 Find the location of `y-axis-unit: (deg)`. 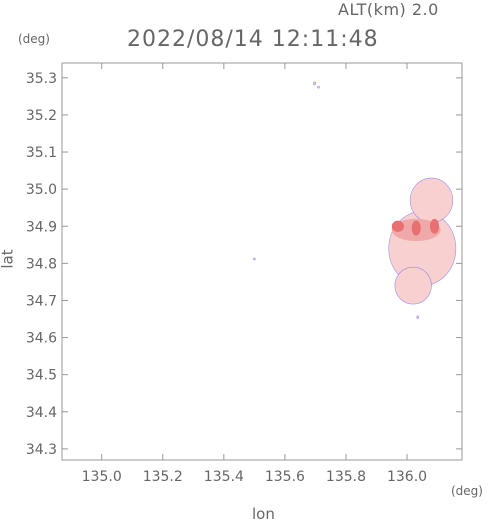

y-axis-unit: (deg) is located at coordinates (34, 39).